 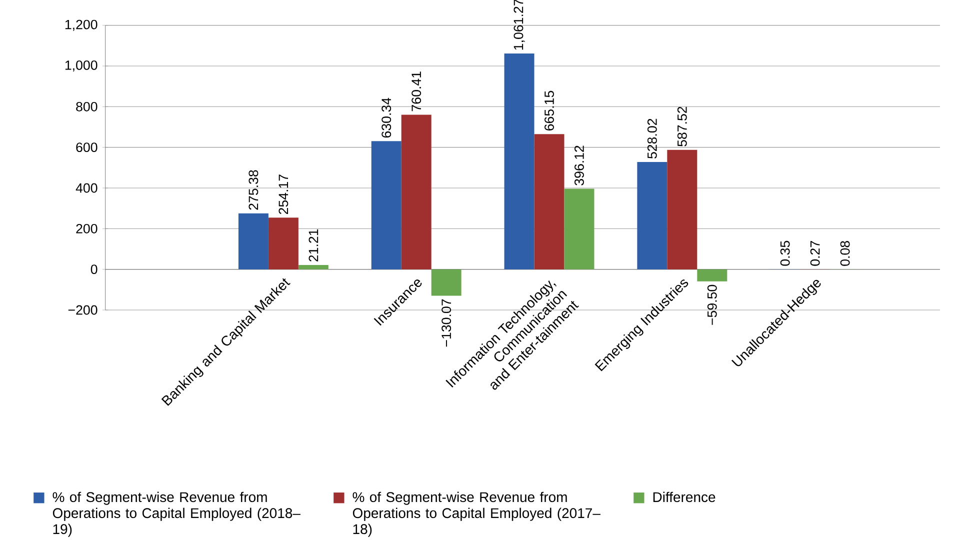 What do you see at coordinates (87, 229) in the screenshot?
I see `y-tick-label: 200` at bounding box center [87, 229].